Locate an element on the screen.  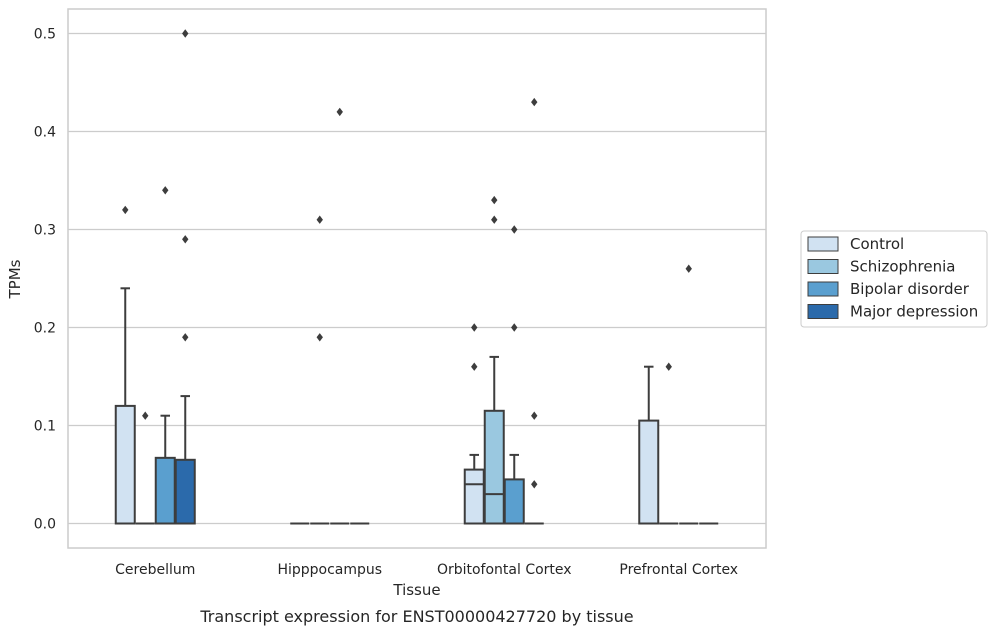
legend-frame is located at coordinates (894, 279).